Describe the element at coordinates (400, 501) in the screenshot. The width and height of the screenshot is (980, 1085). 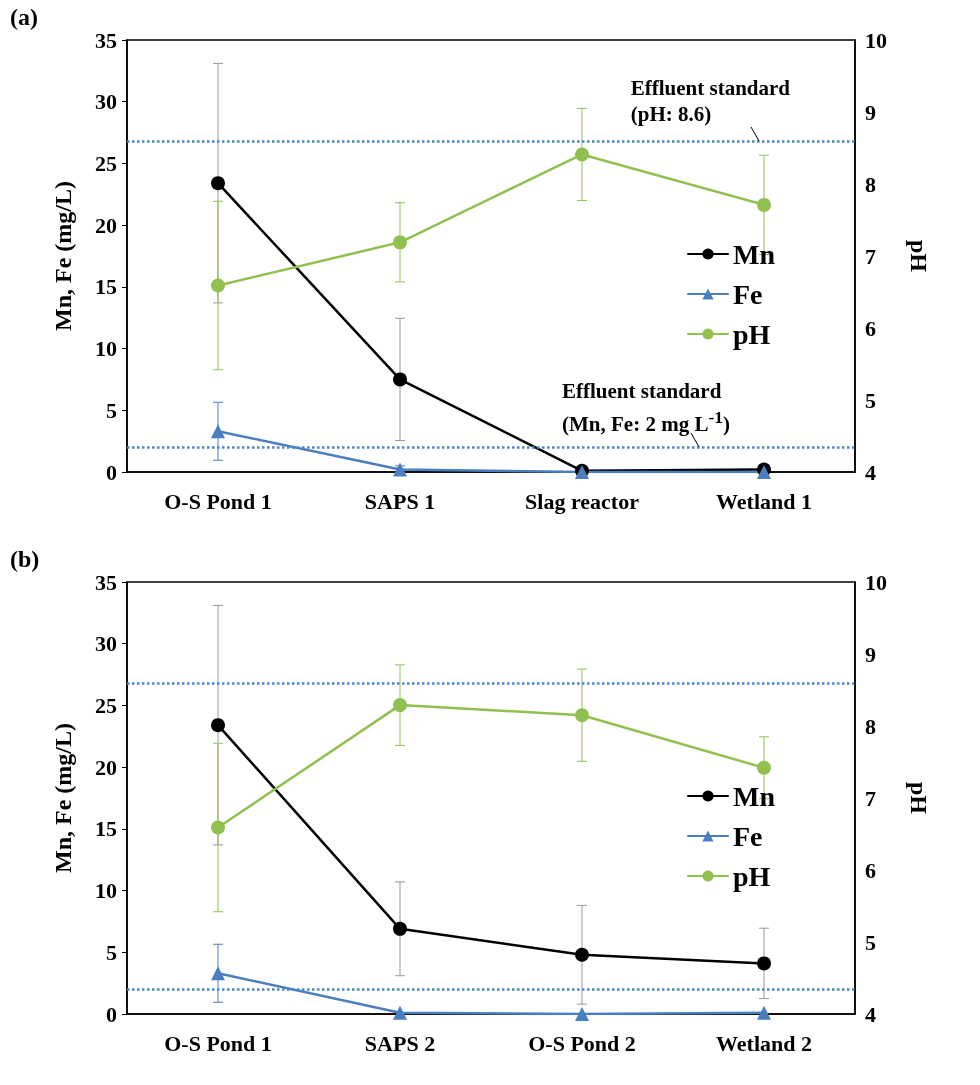
I see `x-tick-label: SAPS 1` at that location.